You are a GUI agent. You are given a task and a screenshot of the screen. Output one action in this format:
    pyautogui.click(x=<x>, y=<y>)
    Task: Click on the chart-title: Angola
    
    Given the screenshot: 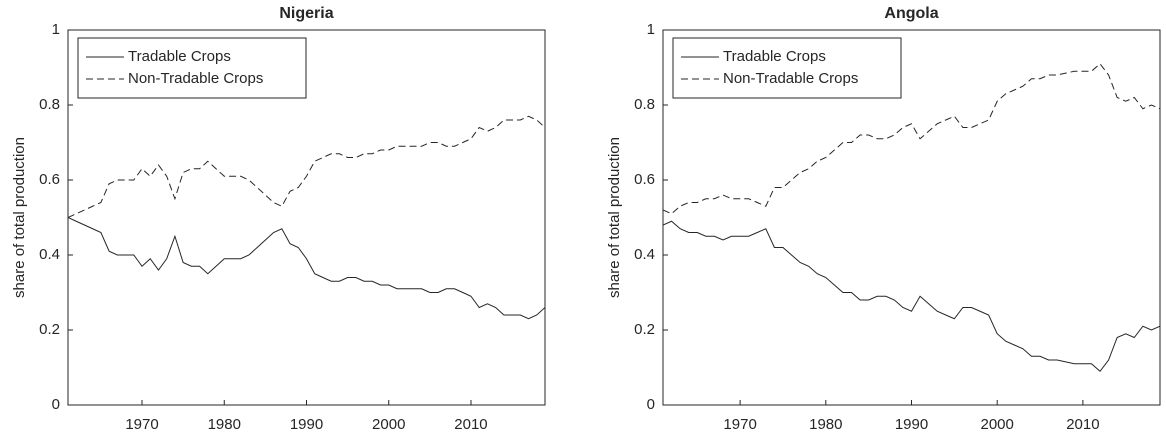 What is the action you would take?
    pyautogui.click(x=911, y=13)
    